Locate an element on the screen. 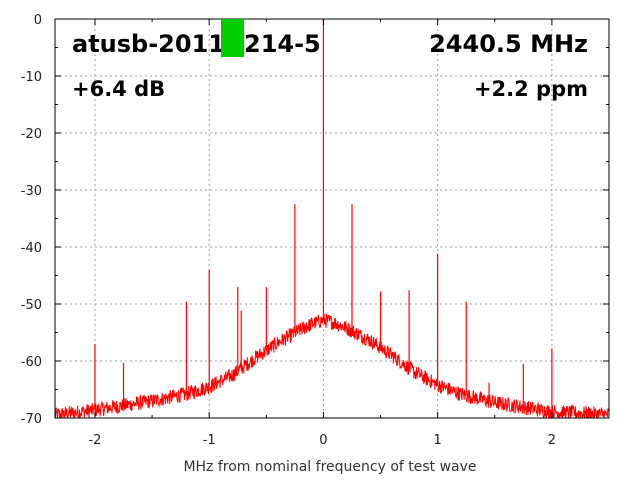 Image resolution: width=640 pixels, height=480 pixels. device-label-marker is located at coordinates (232, 38).